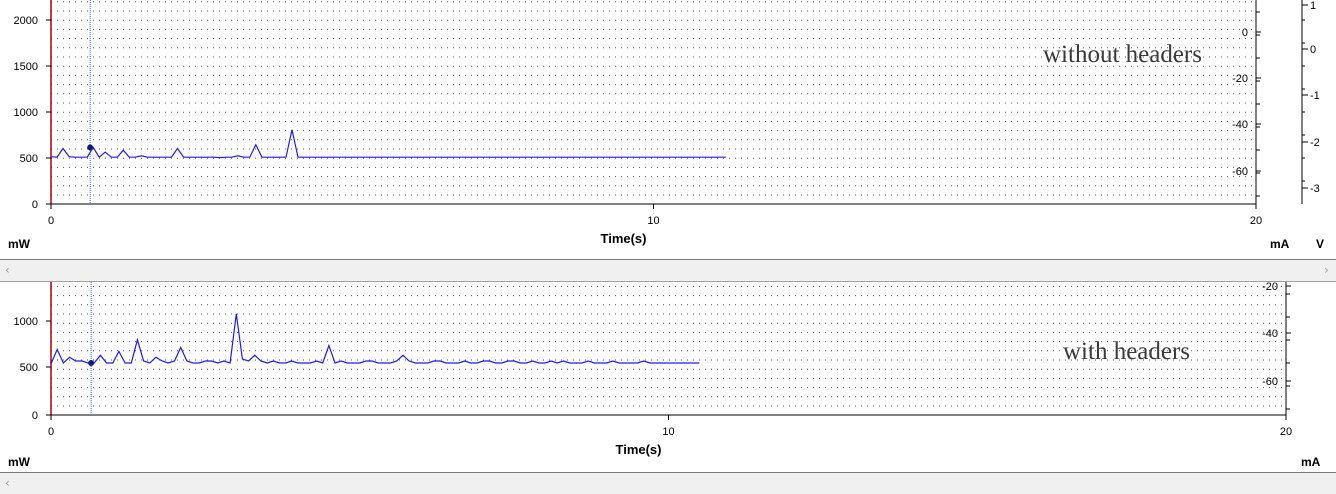 This screenshot has height=494, width=1336. What do you see at coordinates (1313, 50) in the screenshot?
I see `y-right-tick-label: 0` at bounding box center [1313, 50].